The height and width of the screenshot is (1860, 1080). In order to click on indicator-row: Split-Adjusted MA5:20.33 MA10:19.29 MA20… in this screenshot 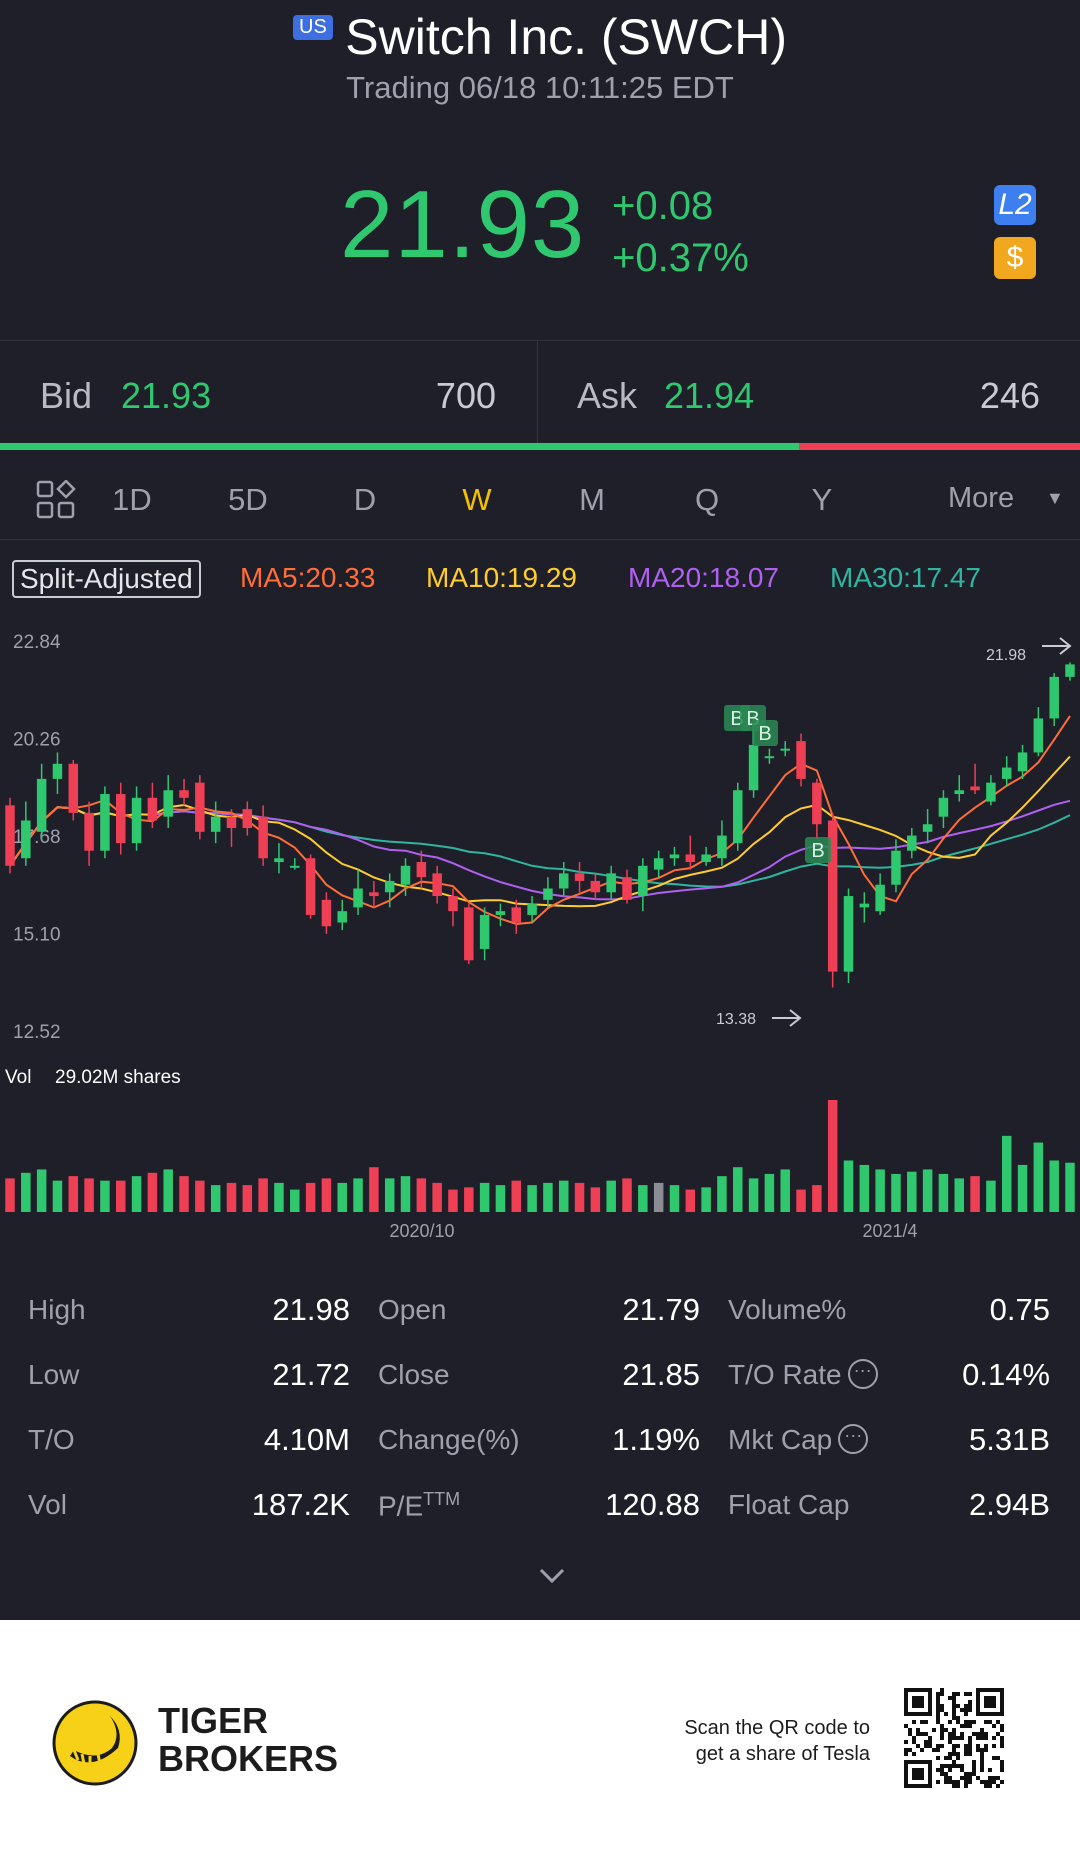, I will do `click(540, 581)`.